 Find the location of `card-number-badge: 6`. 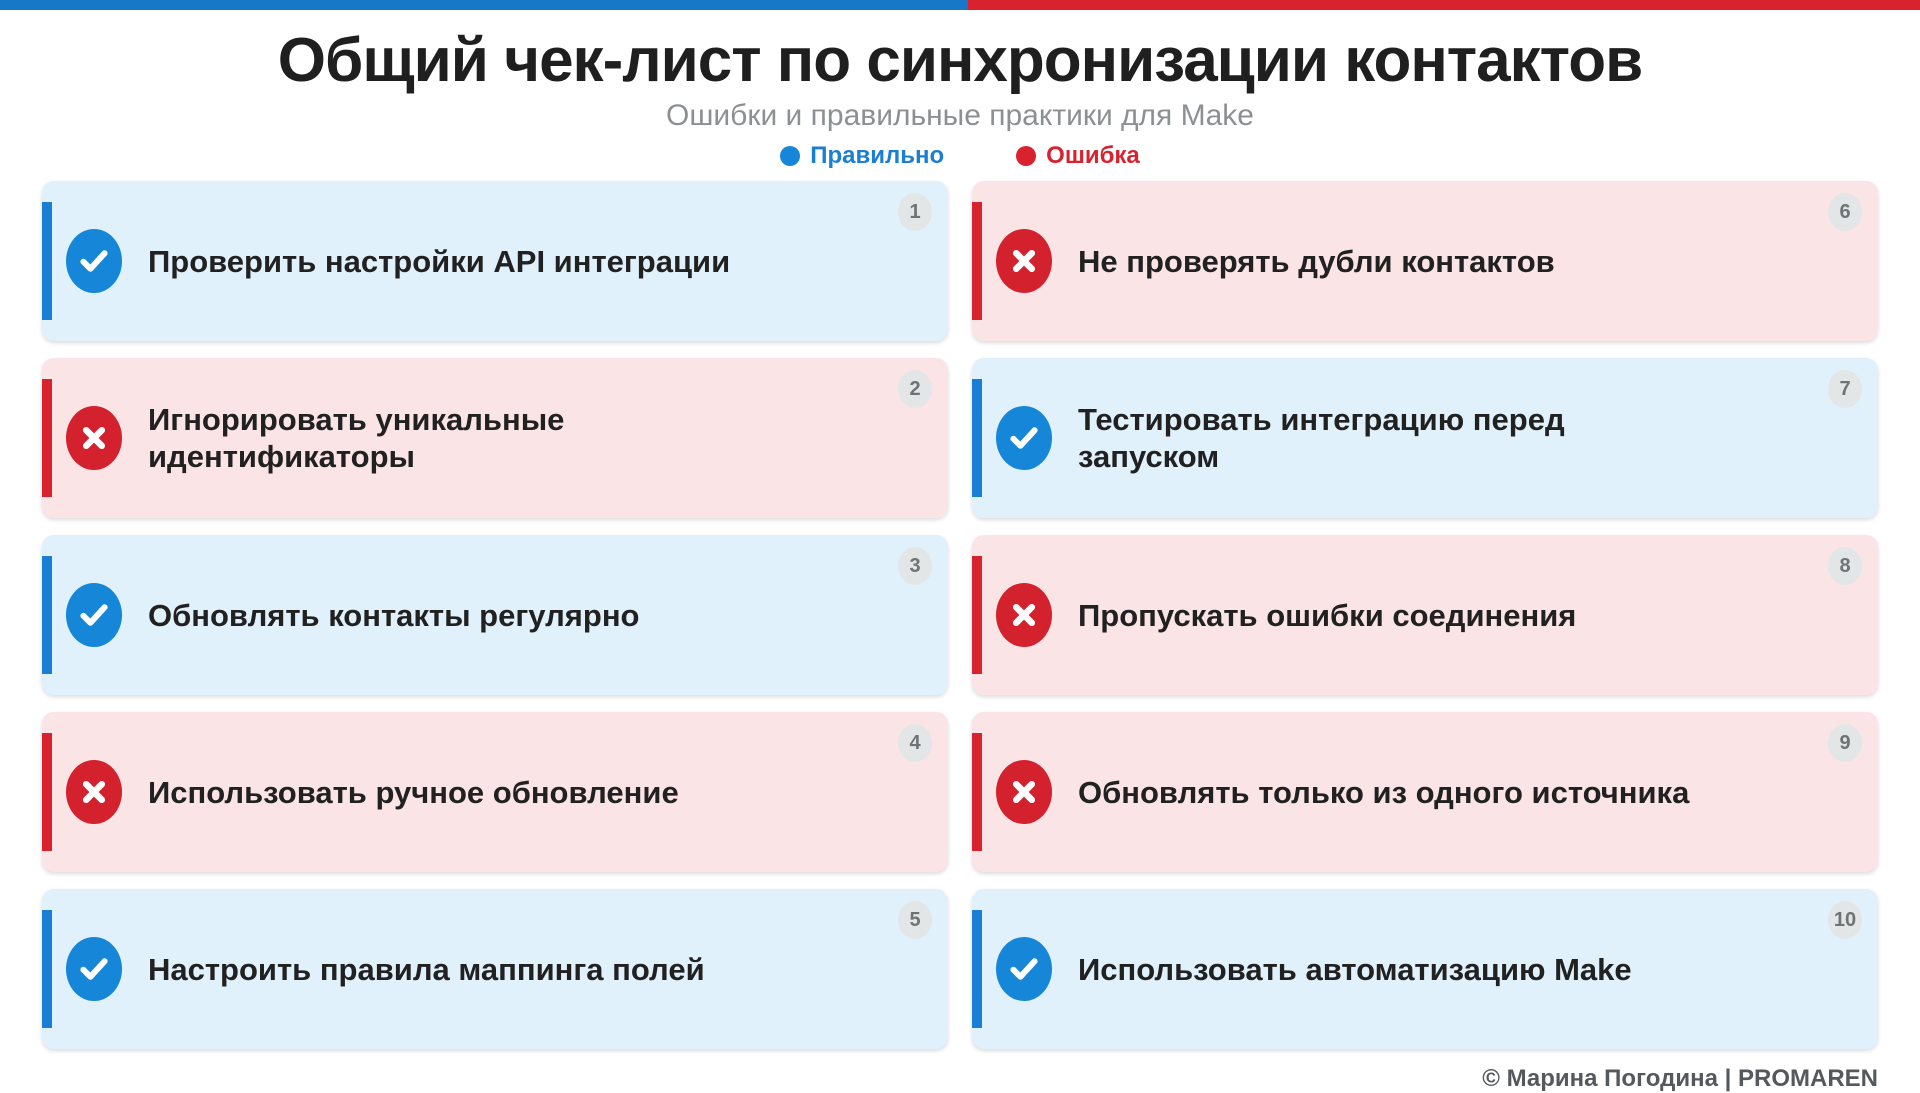

card-number-badge: 6 is located at coordinates (1845, 212).